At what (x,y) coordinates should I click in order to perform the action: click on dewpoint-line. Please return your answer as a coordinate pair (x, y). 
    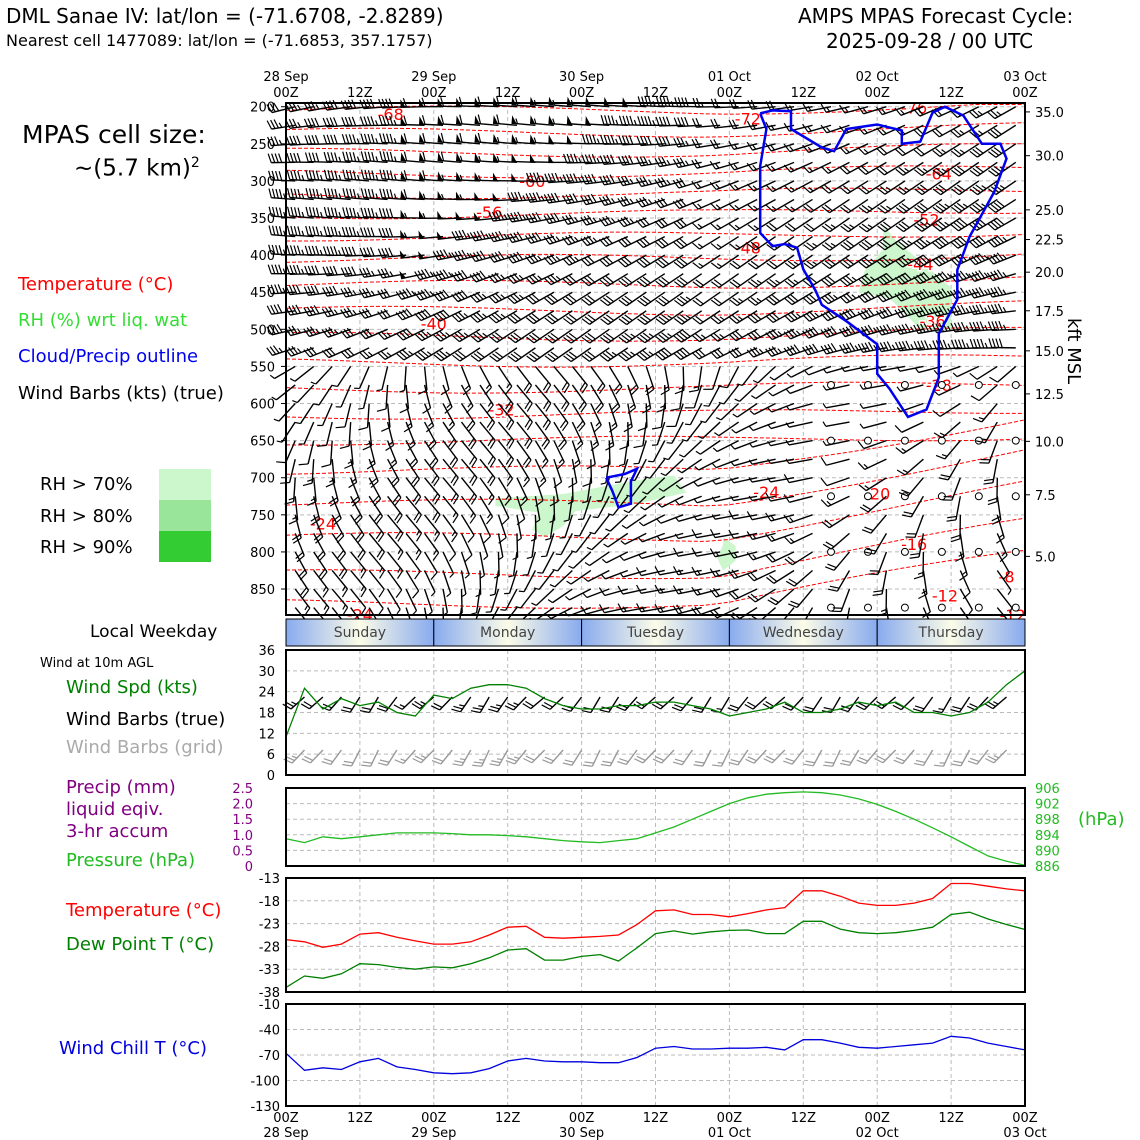
    Looking at the image, I should click on (655, 949).